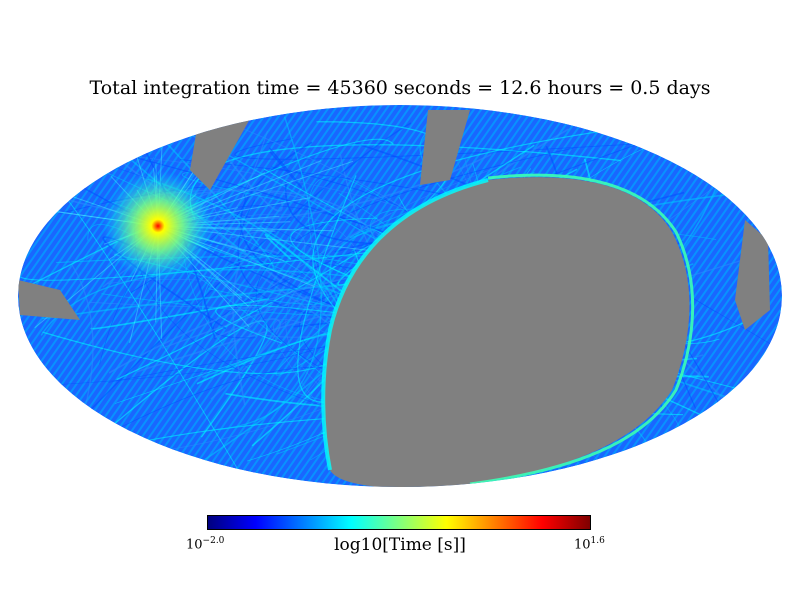 This screenshot has height=600, width=800. Describe the element at coordinates (589, 544) in the screenshot. I see `colorbar-max-label: 101.6` at that location.